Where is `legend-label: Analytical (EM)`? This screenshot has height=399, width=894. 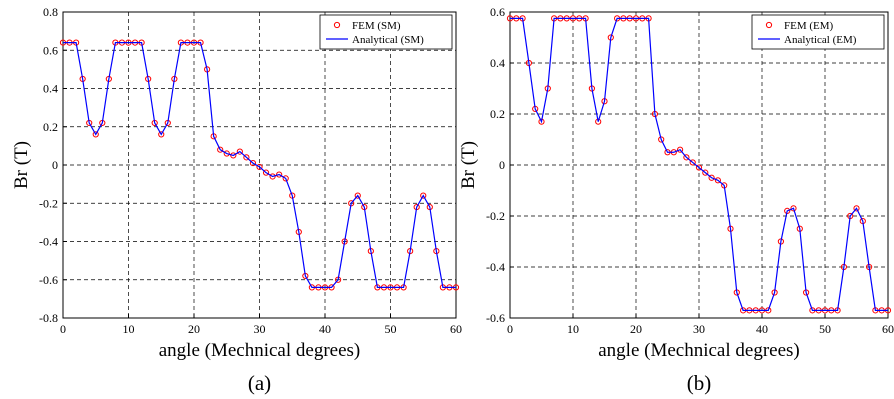 legend-label: Analytical (EM) is located at coordinates (820, 40).